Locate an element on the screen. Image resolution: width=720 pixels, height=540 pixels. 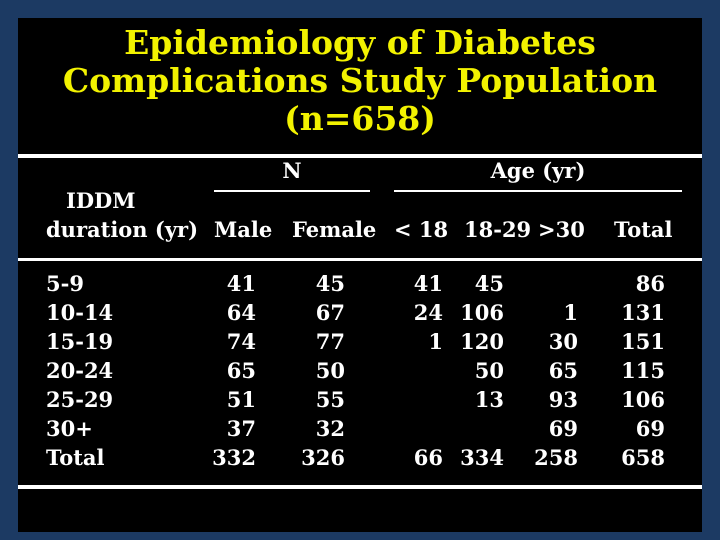
cell-total: 115 is located at coordinates (643, 370).